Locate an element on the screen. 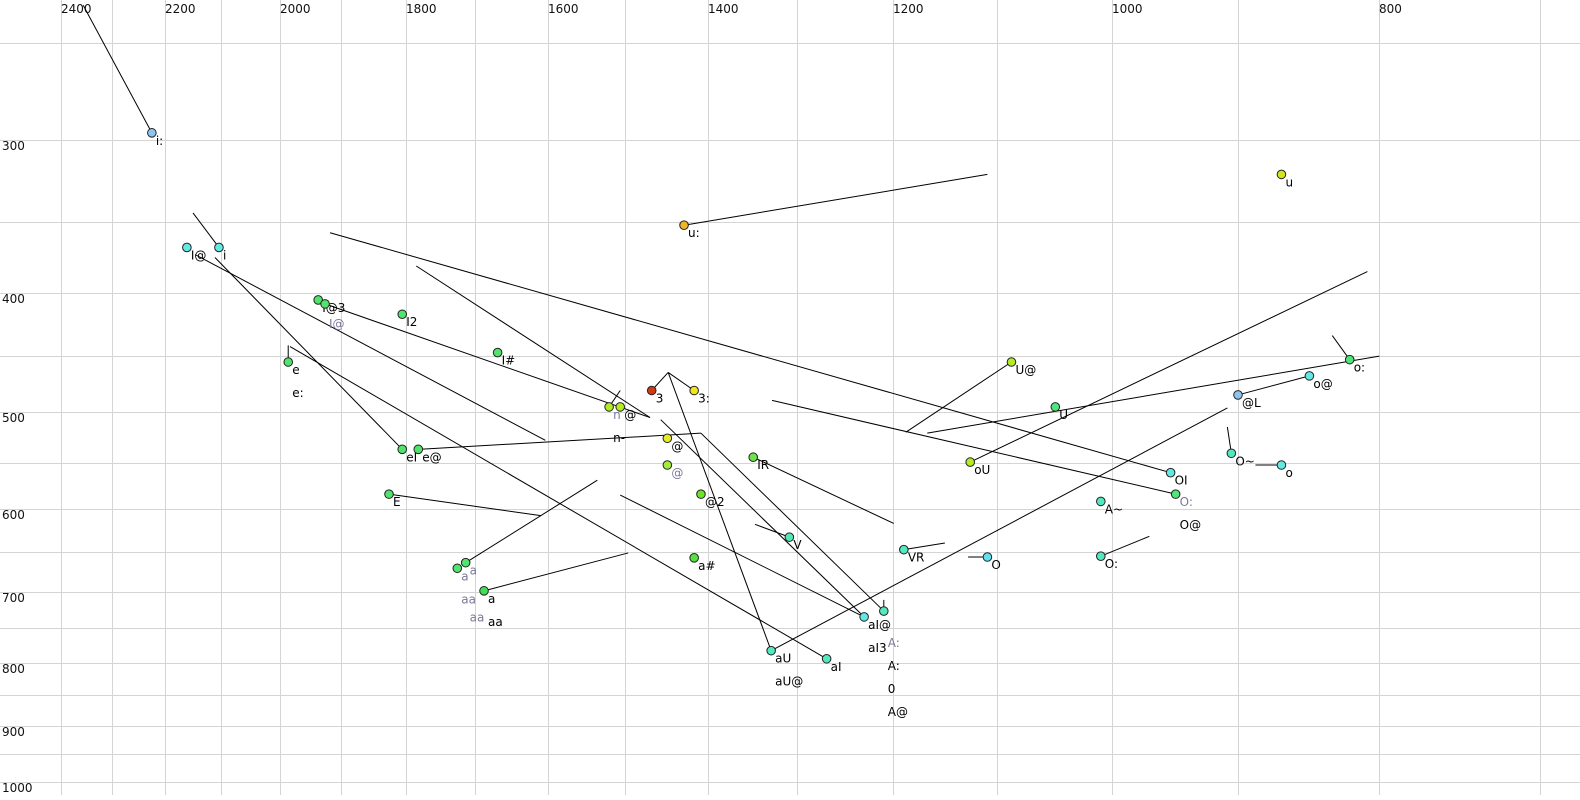 This screenshot has height=800, width=1580. point-label: @ is located at coordinates (677, 473).